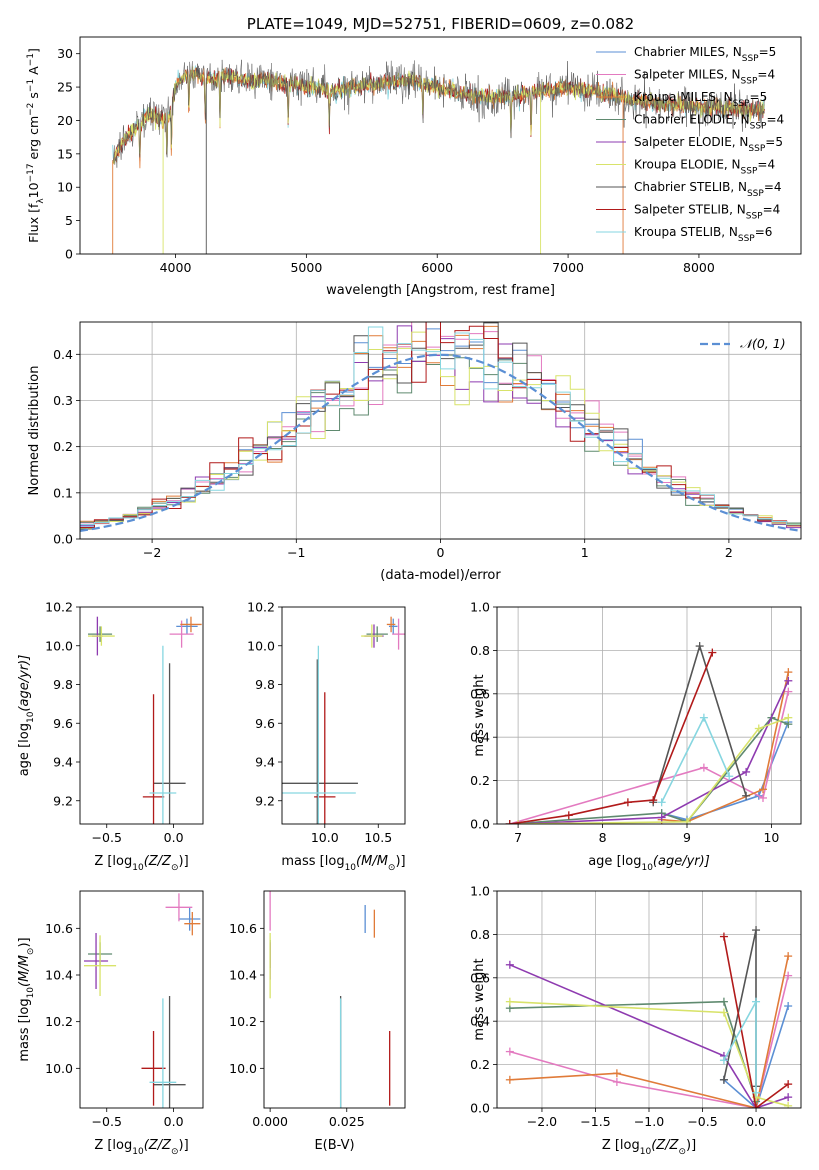 This screenshot has width=819, height=1170. I want to click on weight_vs_age-line-salpeter_stelib, so click(611, 738).